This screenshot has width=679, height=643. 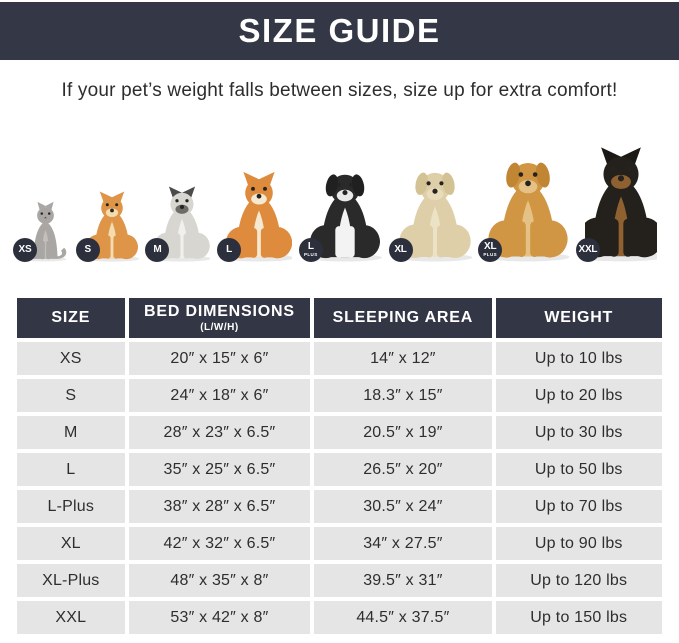 What do you see at coordinates (578, 432) in the screenshot?
I see `cell-weight: Up to 30 lbs` at bounding box center [578, 432].